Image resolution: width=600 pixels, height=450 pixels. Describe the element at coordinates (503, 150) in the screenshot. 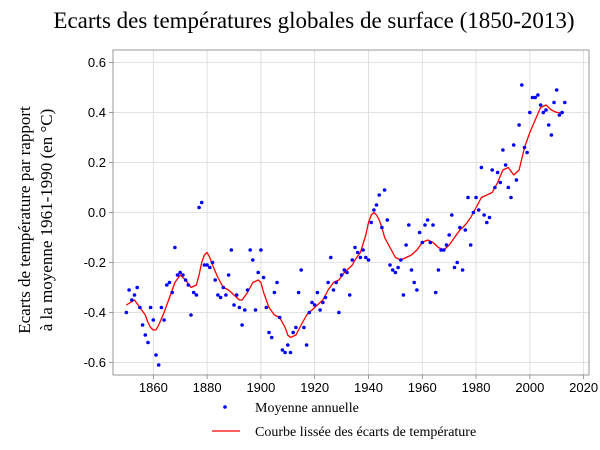

I see `data-point-1990` at that location.